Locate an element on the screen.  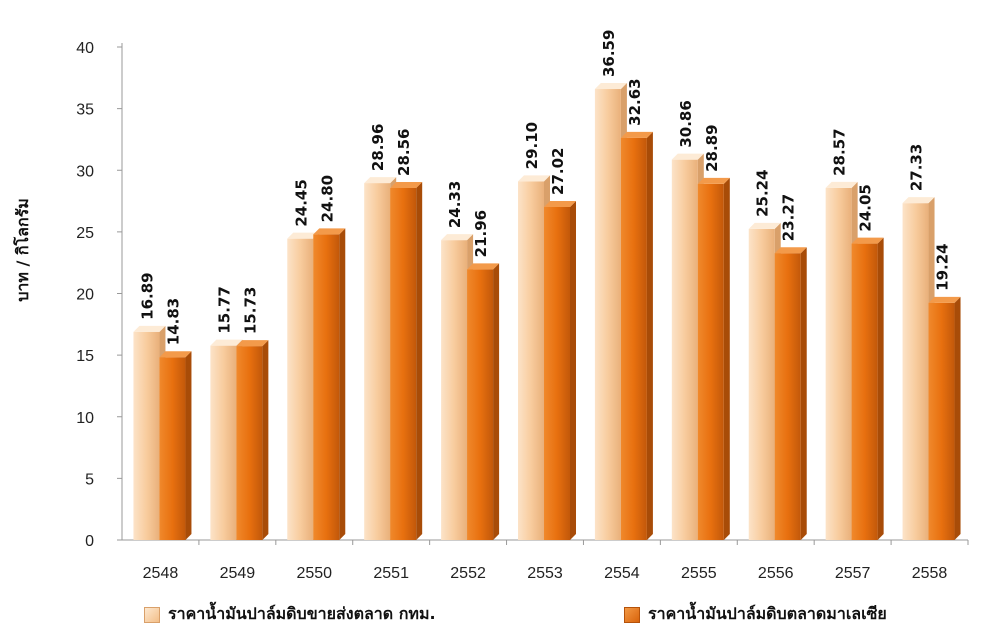
x-tick-label: 2554 is located at coordinates (622, 573).